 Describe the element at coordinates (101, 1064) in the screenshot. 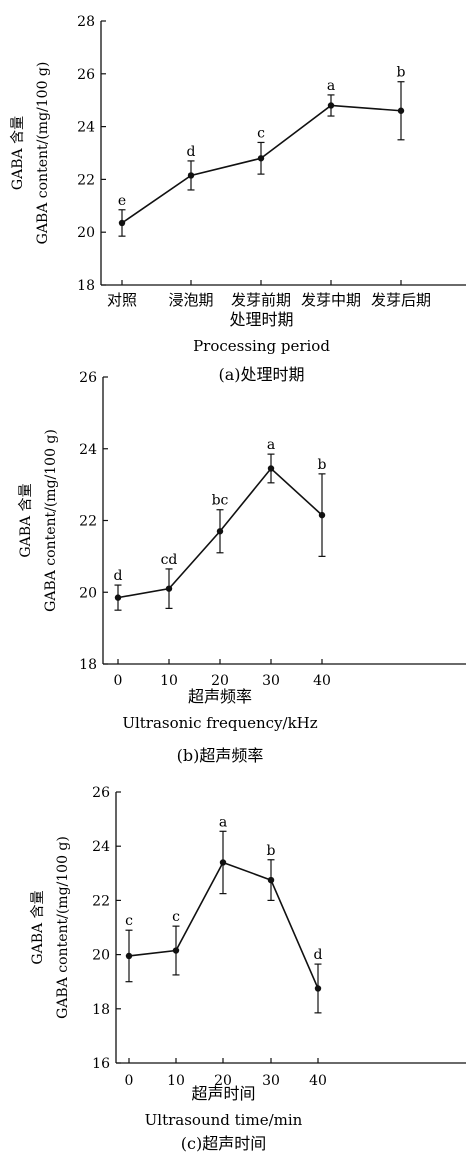

I see `y-tick-label: 16` at that location.